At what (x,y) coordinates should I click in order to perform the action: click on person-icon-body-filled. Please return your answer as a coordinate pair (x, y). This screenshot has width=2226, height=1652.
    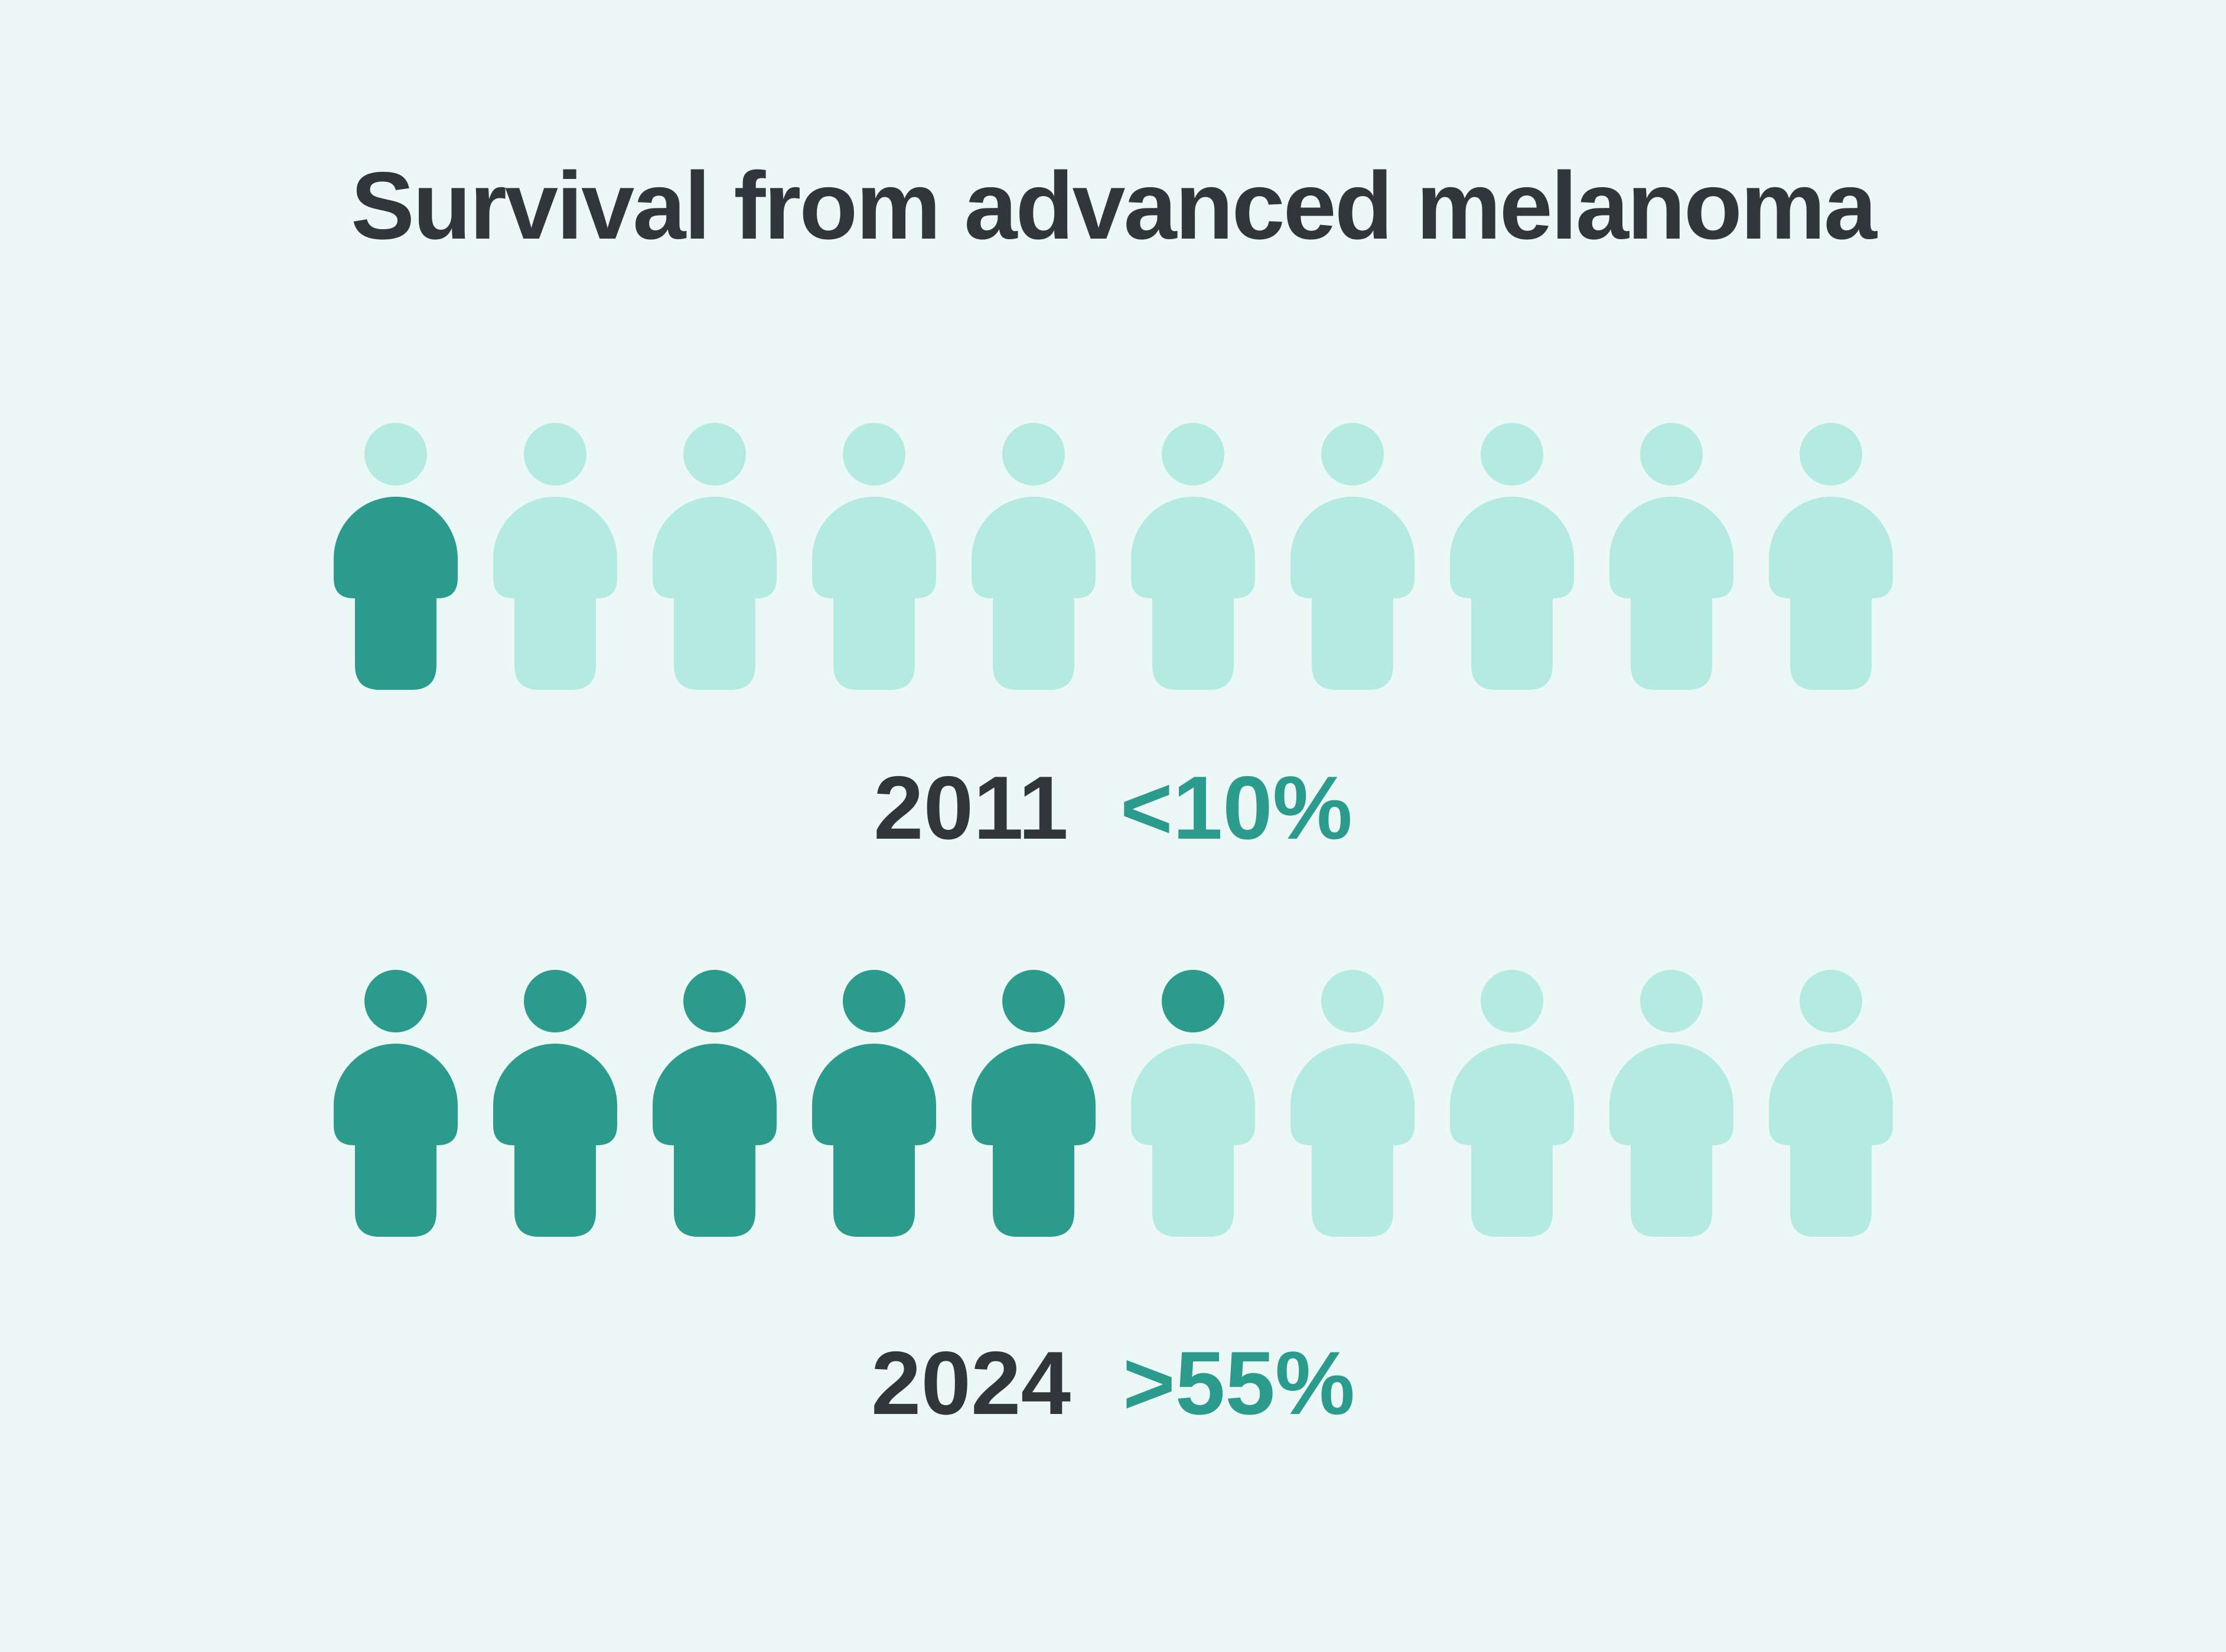
    Looking at the image, I should click on (395, 556).